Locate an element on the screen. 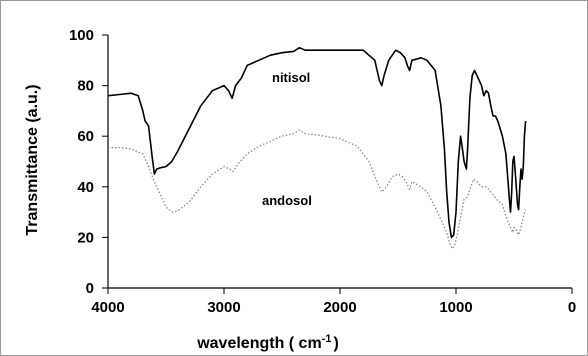 The width and height of the screenshot is (588, 356). y-tick-label: 100 is located at coordinates (81, 35).